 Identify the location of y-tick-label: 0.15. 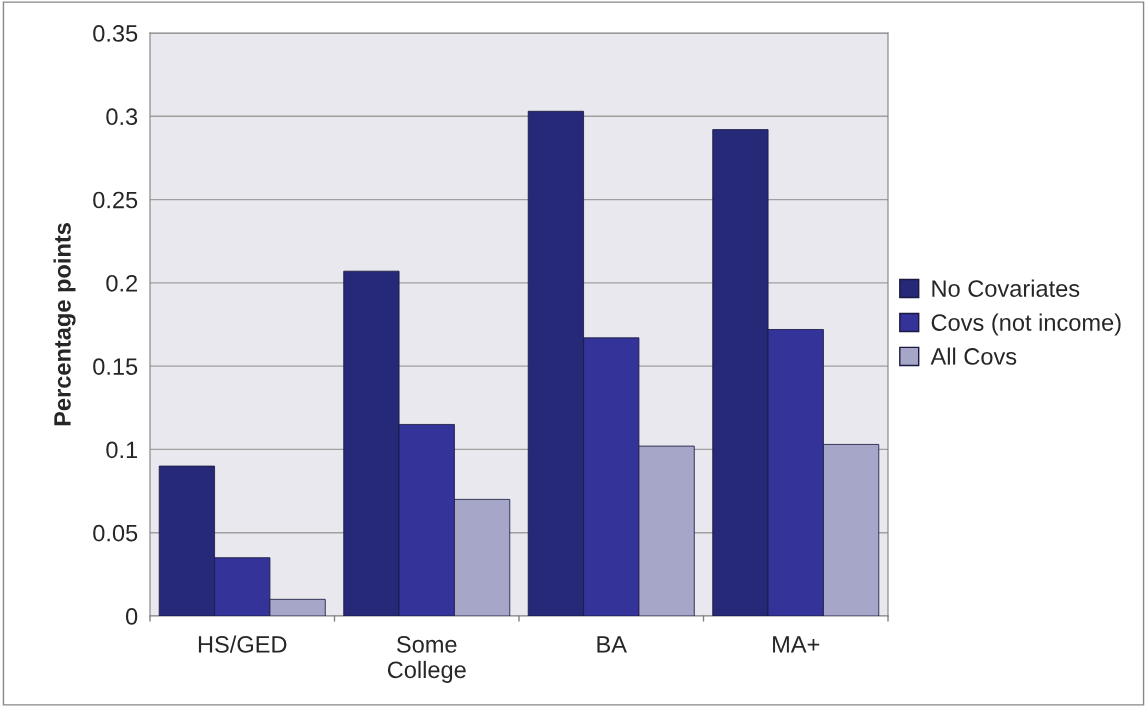
(115, 366).